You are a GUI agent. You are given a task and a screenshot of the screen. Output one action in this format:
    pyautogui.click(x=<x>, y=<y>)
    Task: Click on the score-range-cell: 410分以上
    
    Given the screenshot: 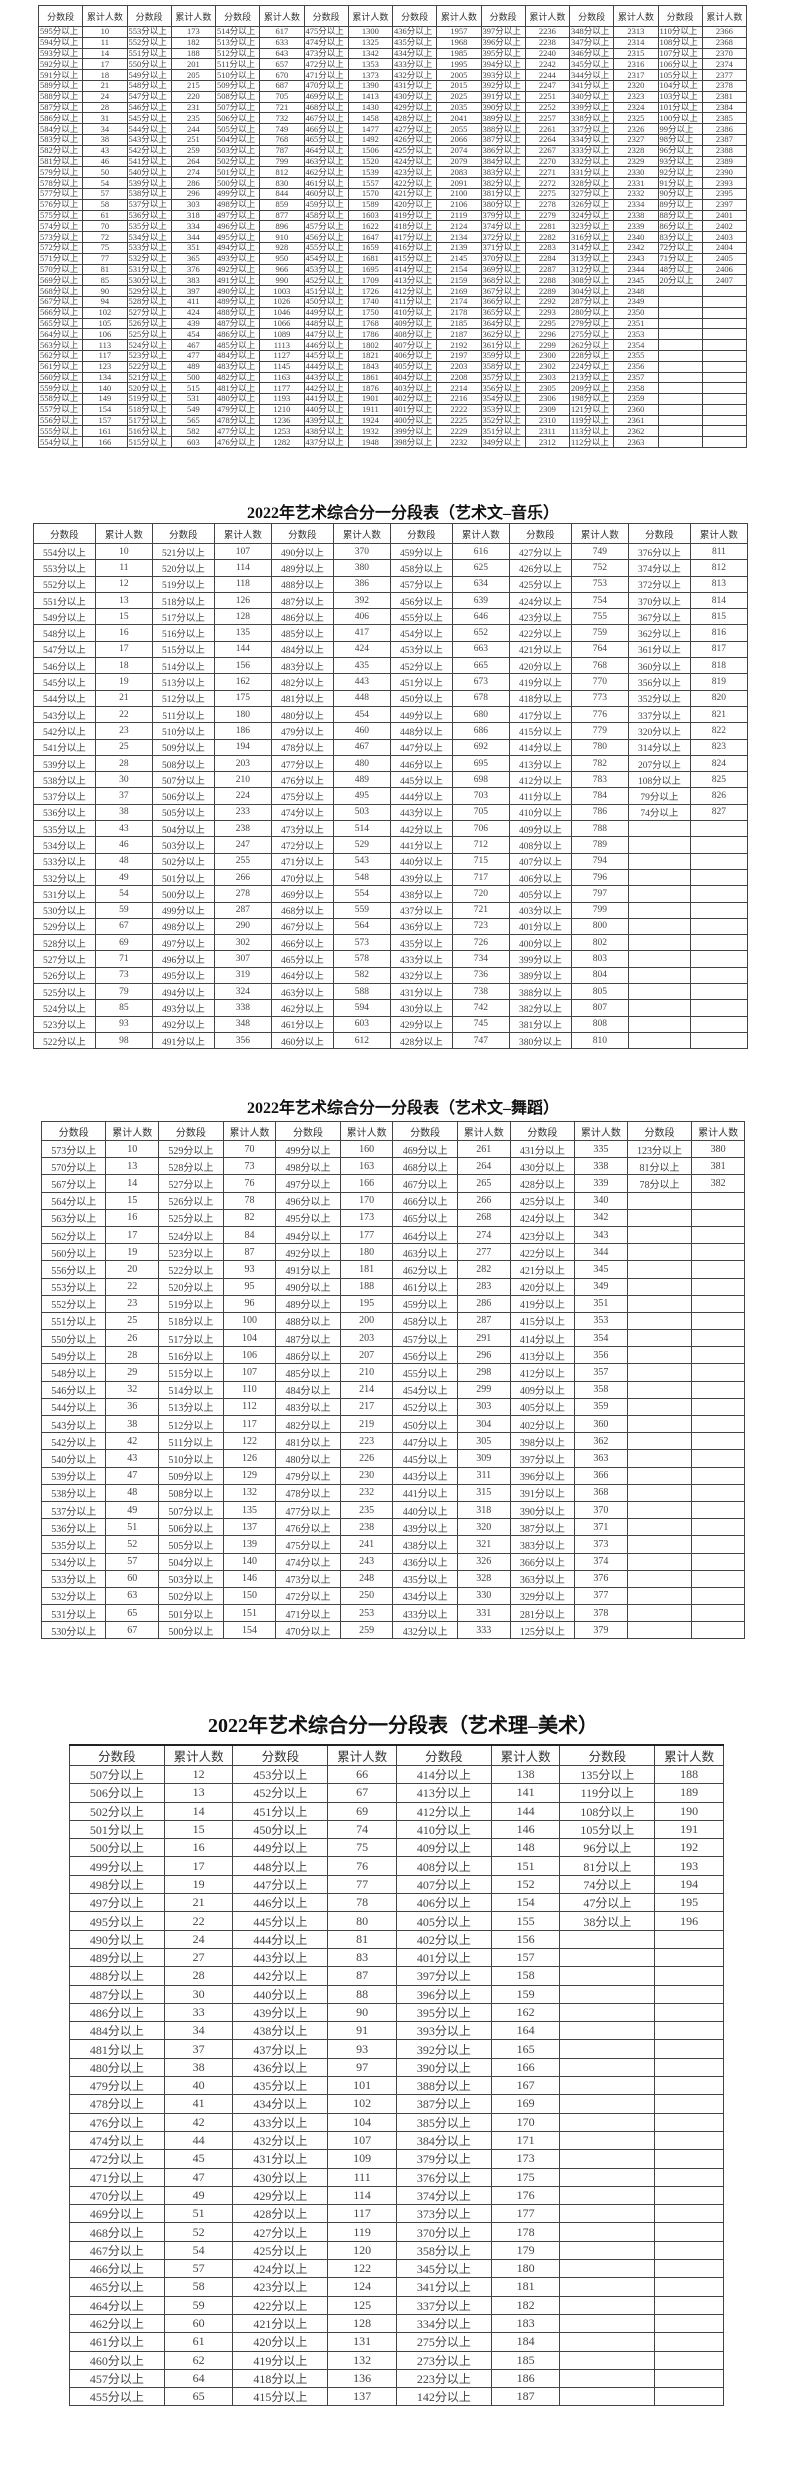 What is the action you would take?
    pyautogui.click(x=443, y=1829)
    